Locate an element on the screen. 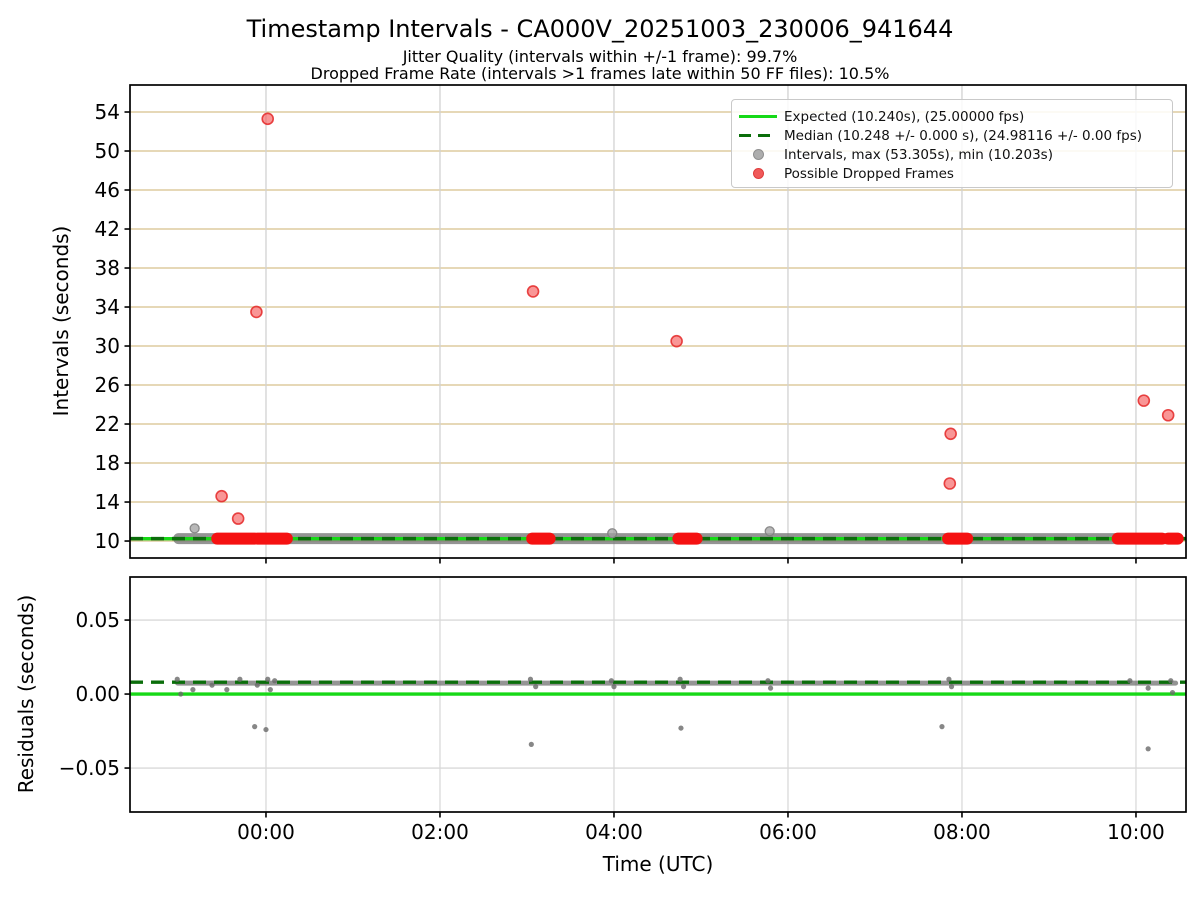 This screenshot has height=900, width=1200. intervals-y-axis-label: Intervals (seconds) is located at coordinates (61, 321).